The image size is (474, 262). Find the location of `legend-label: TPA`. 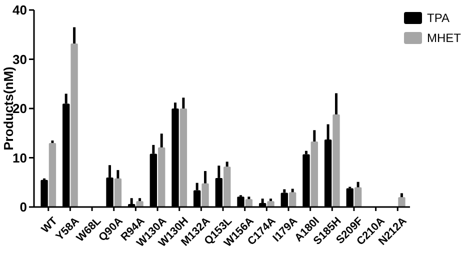

legend-label: TPA is located at coordinates (438, 18).